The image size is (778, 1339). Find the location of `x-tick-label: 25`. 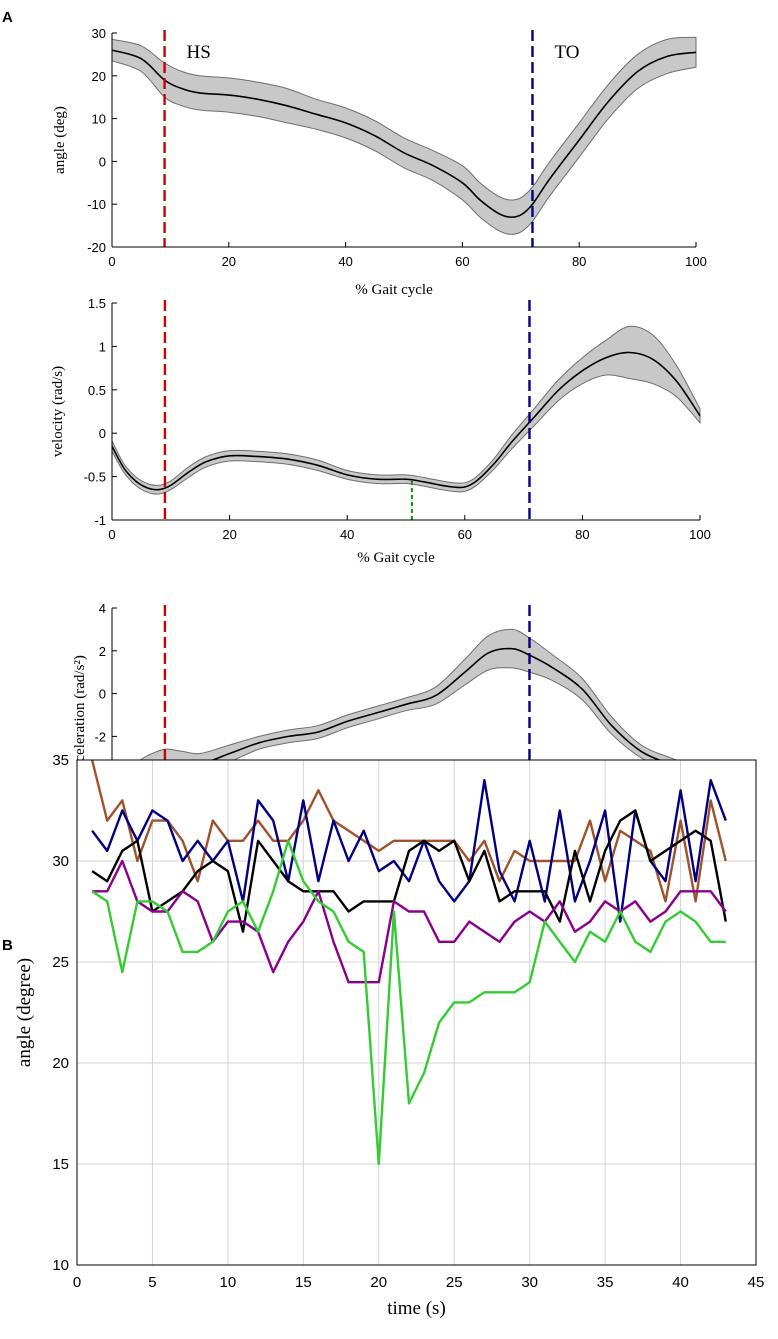

x-tick-label: 25 is located at coordinates (454, 1282).